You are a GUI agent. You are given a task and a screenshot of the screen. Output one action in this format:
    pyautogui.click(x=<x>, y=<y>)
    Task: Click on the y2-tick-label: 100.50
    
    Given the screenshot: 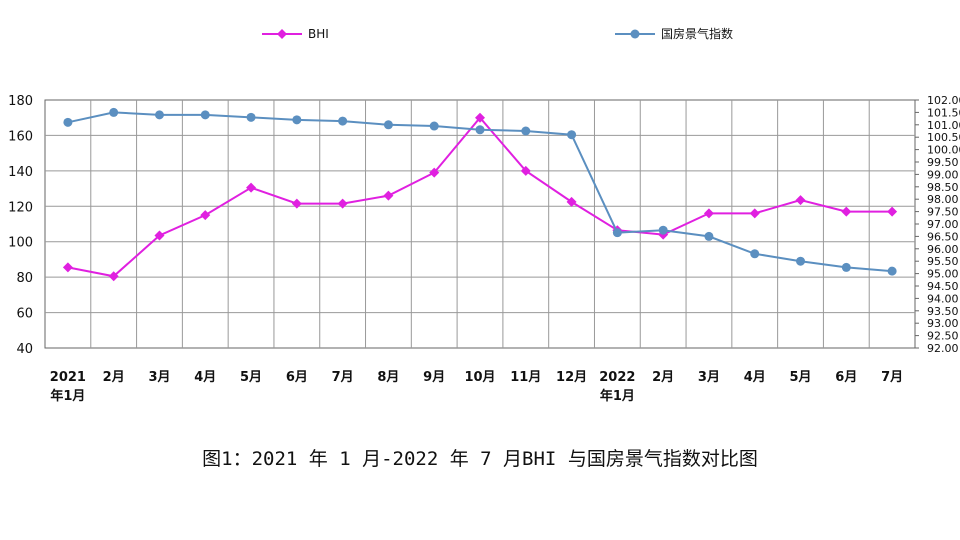 What is the action you would take?
    pyautogui.click(x=943, y=137)
    